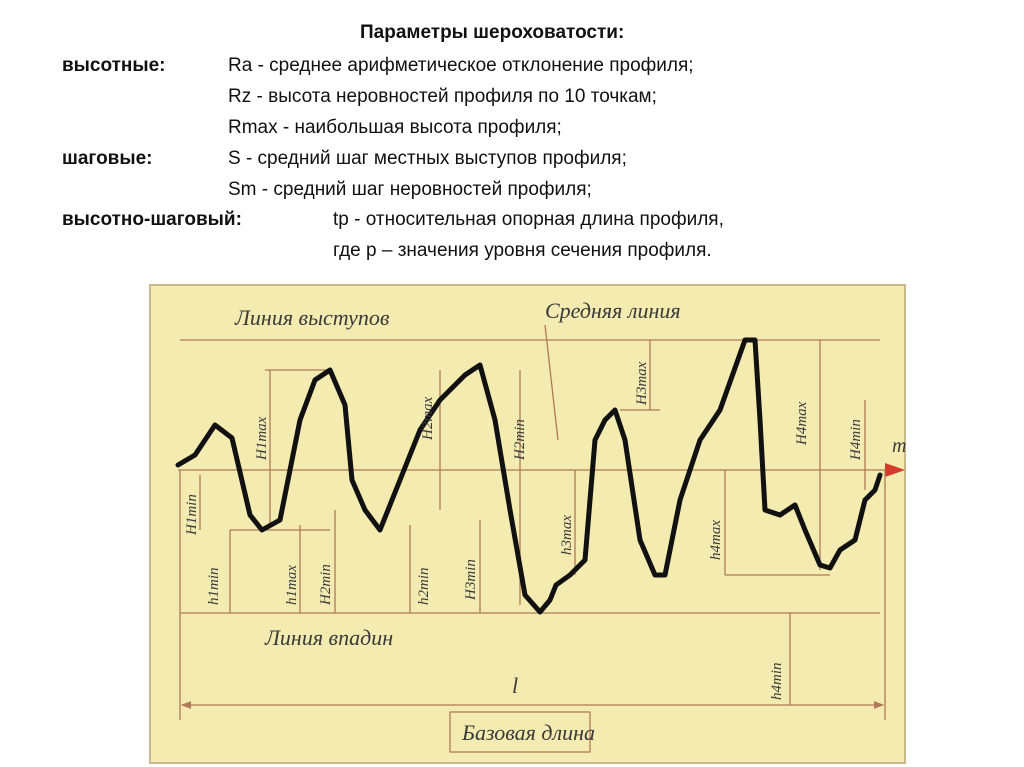 This screenshot has width=1024, height=767. I want to click on label: Линия выступов, so click(312, 317).